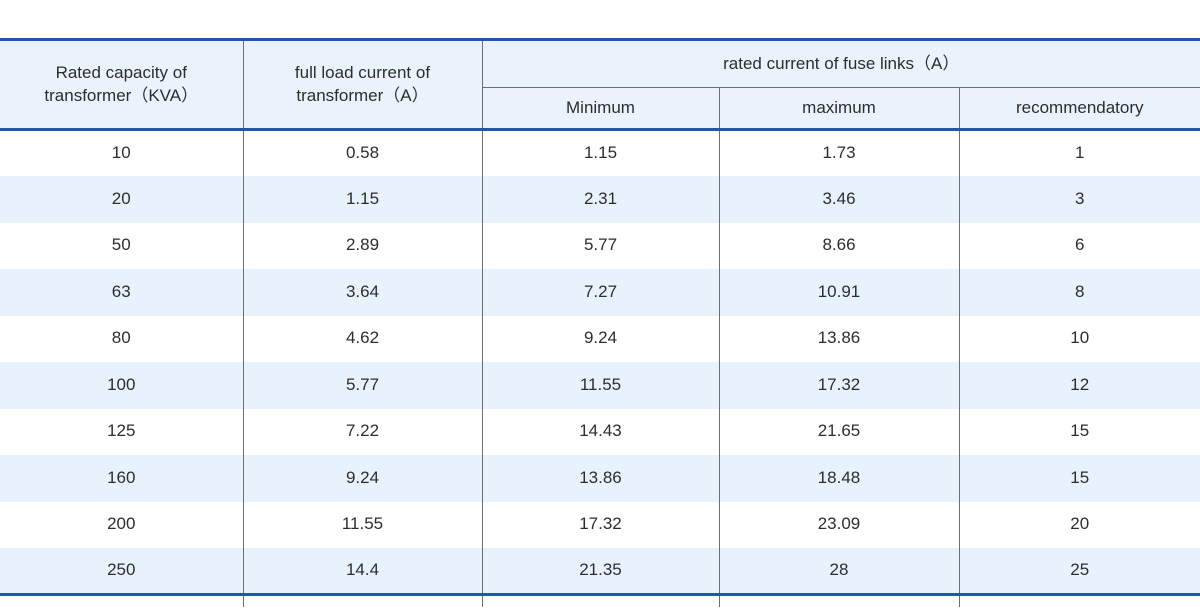 Image resolution: width=1200 pixels, height=608 pixels. Describe the element at coordinates (121, 153) in the screenshot. I see `cell-capacity: 10` at that location.